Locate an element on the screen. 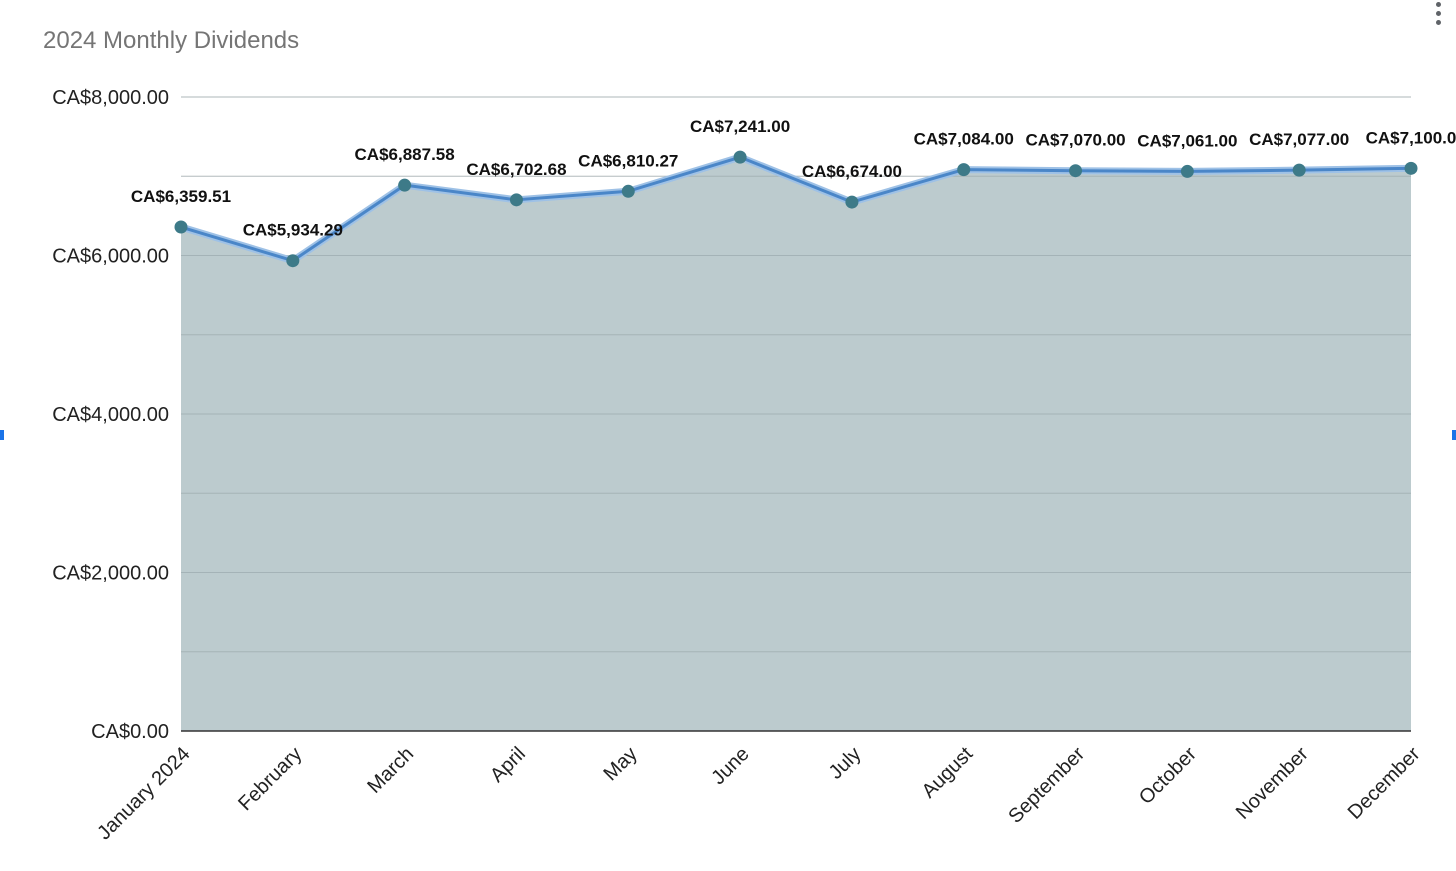 The height and width of the screenshot is (871, 1456). y-tick-label: CA$0.00 is located at coordinates (130, 732).